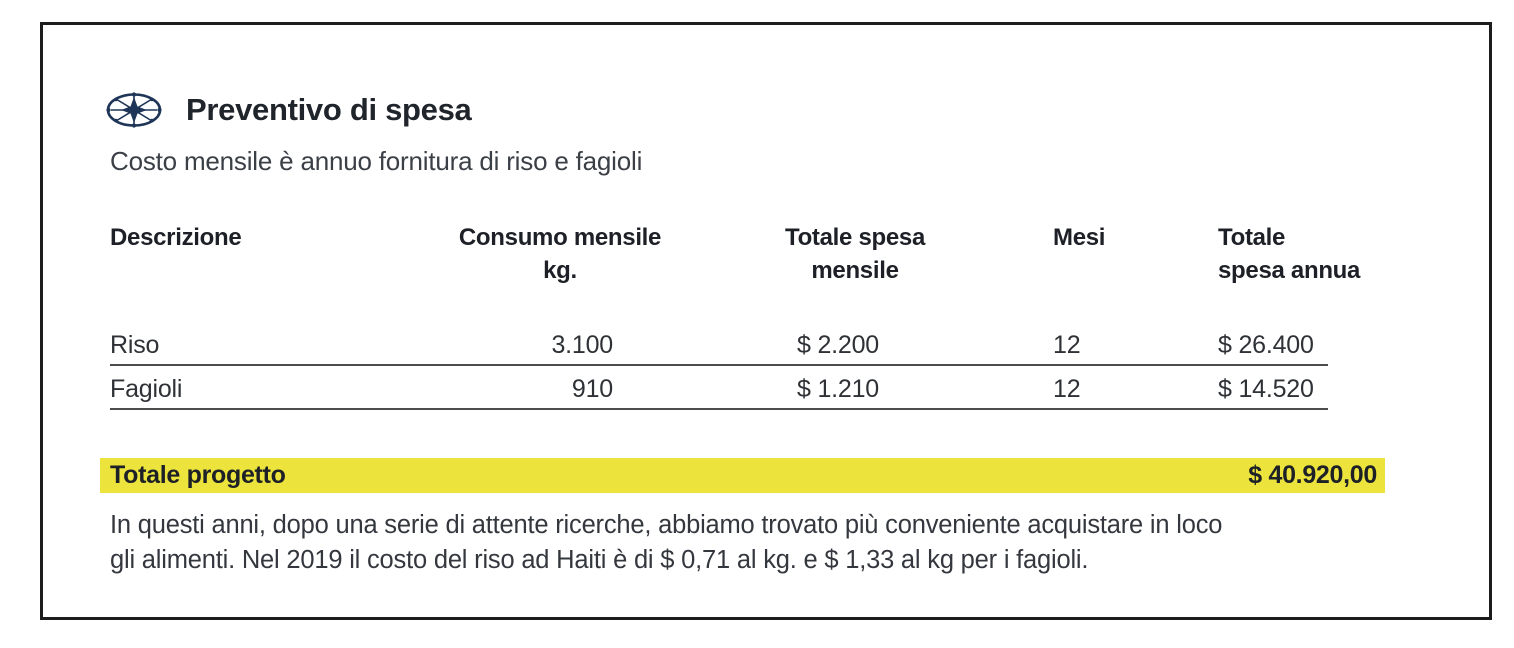 The height and width of the screenshot is (648, 1514). I want to click on page-title: Preventivo di spesa, so click(329, 109).